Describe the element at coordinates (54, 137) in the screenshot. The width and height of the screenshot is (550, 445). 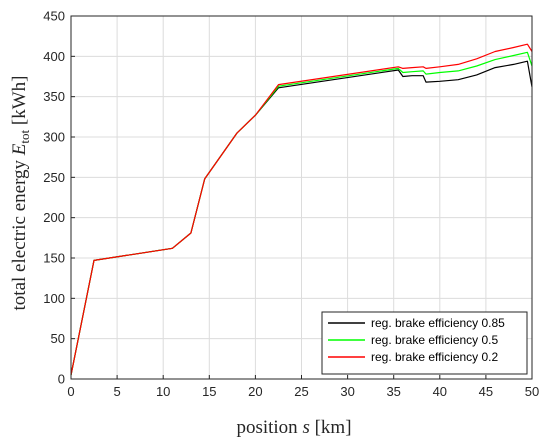
I see `y-tick-label: 300` at that location.